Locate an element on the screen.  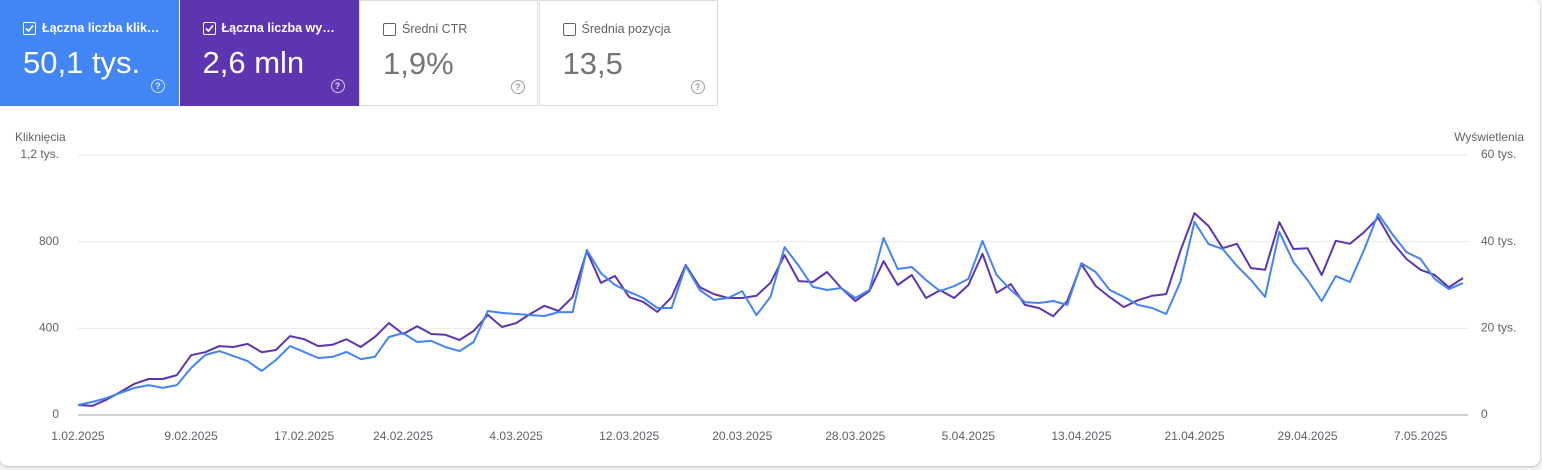
x-tick-label: 17.02.2025 is located at coordinates (304, 436).